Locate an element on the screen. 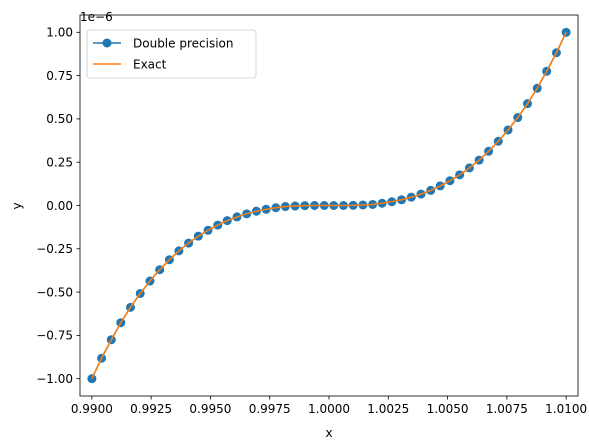 Image resolution: width=589 pixels, height=448 pixels. x-tick-label: 1.0025 is located at coordinates (388, 409).